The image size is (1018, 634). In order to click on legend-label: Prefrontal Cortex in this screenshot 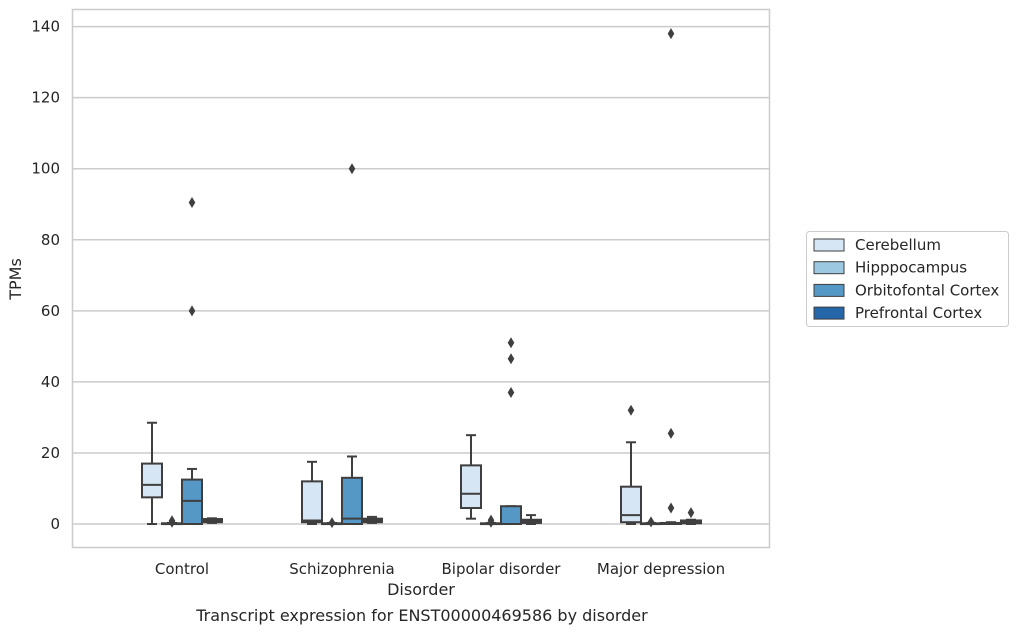, I will do `click(918, 313)`.